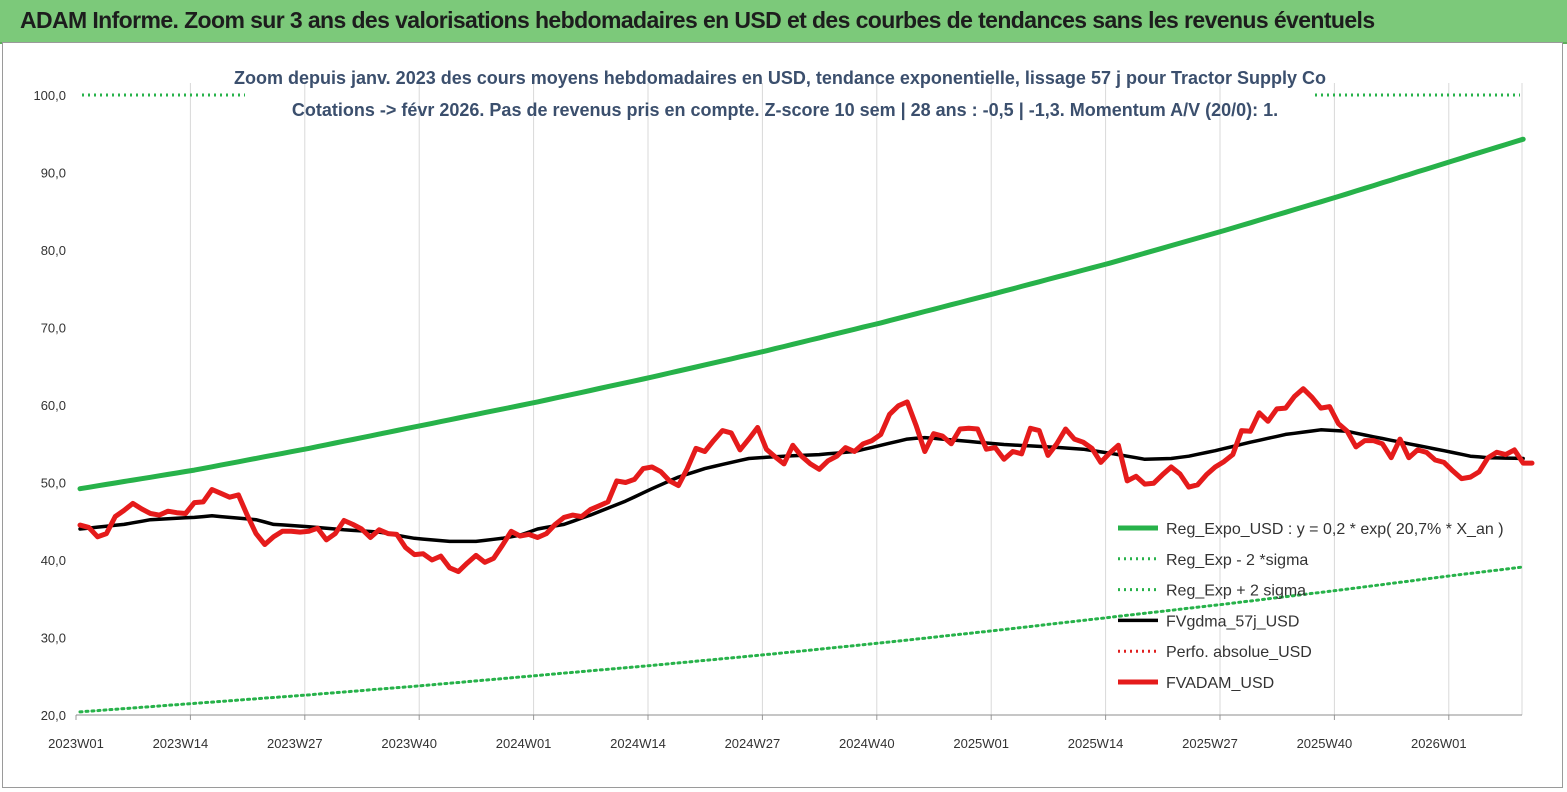  I want to click on x-tick-label: 2023W27, so click(295, 743).